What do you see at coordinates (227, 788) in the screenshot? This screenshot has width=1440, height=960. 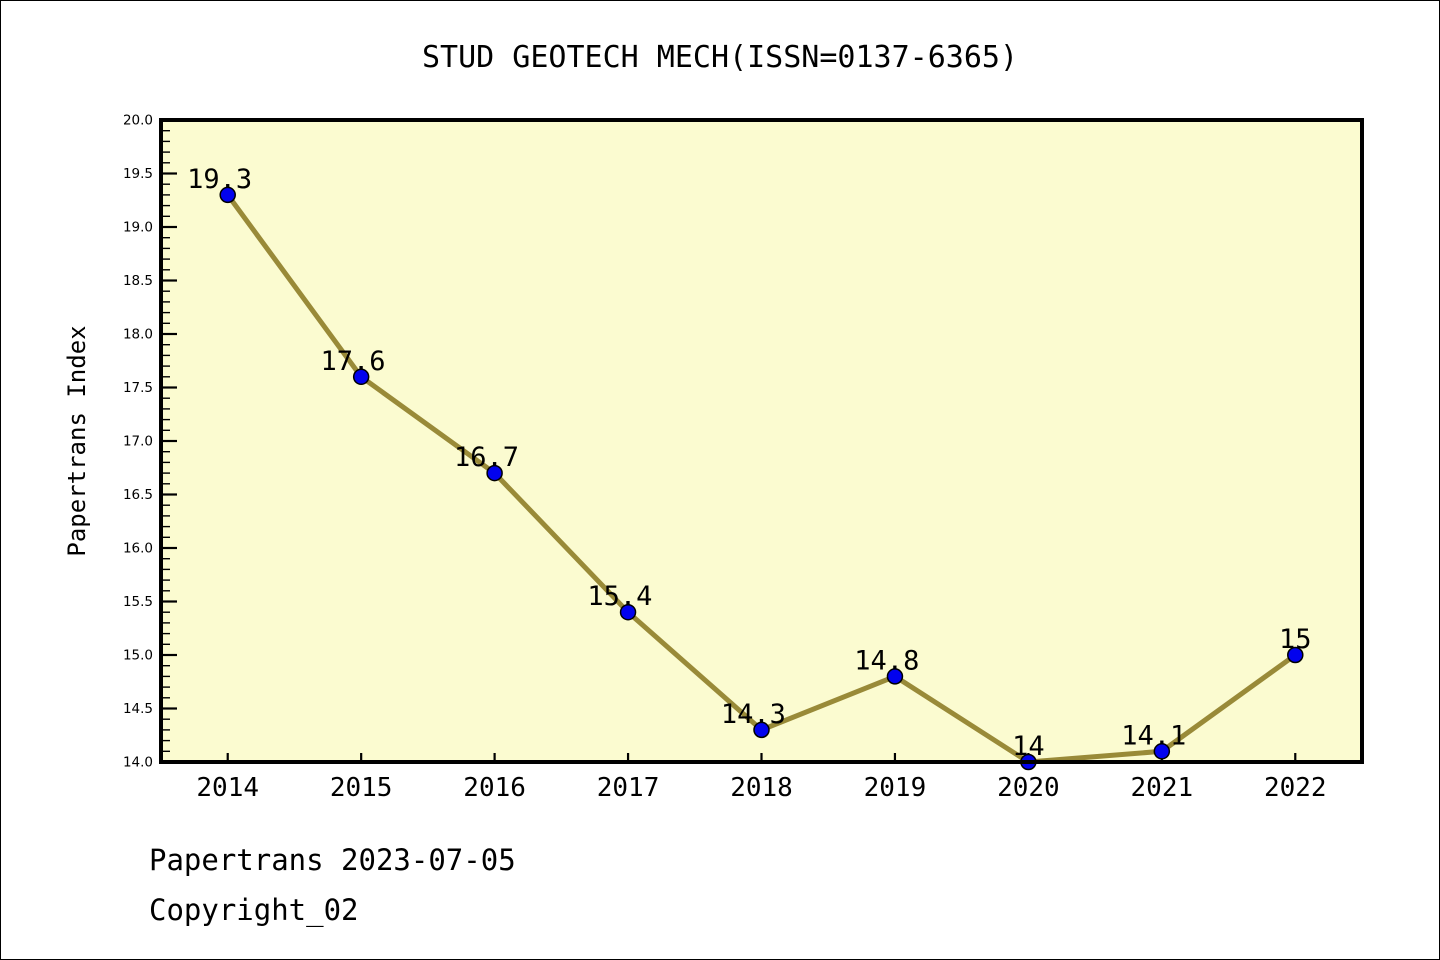 I see `x-tick-label: 2014` at bounding box center [227, 788].